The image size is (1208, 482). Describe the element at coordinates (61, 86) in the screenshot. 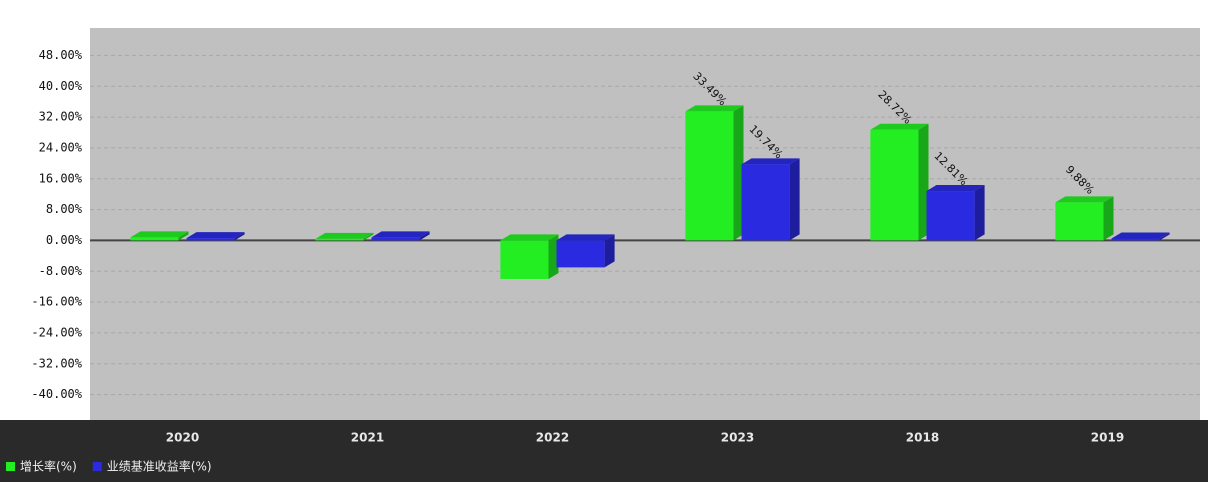

I see `y-tick-label: 40.00%` at that location.